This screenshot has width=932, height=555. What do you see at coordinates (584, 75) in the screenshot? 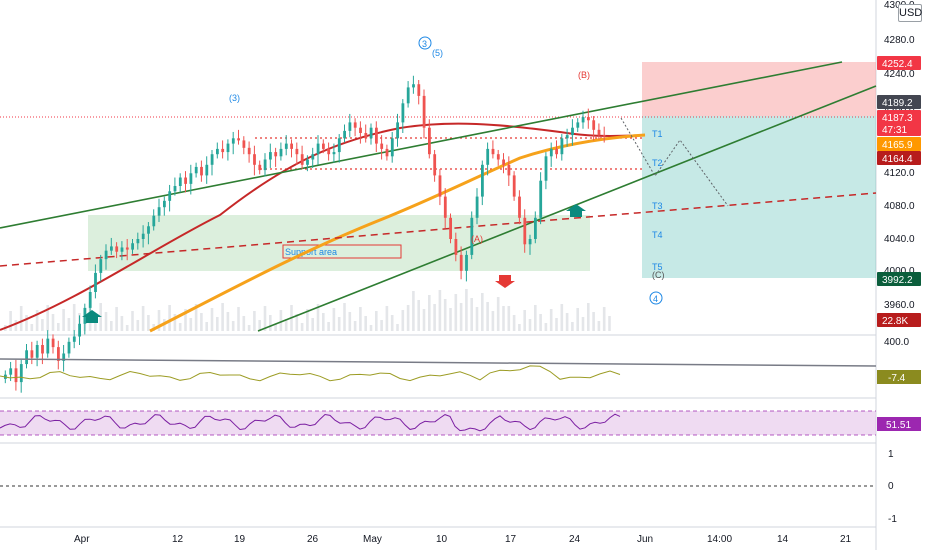
I see `wave-label: (B)` at bounding box center [584, 75].